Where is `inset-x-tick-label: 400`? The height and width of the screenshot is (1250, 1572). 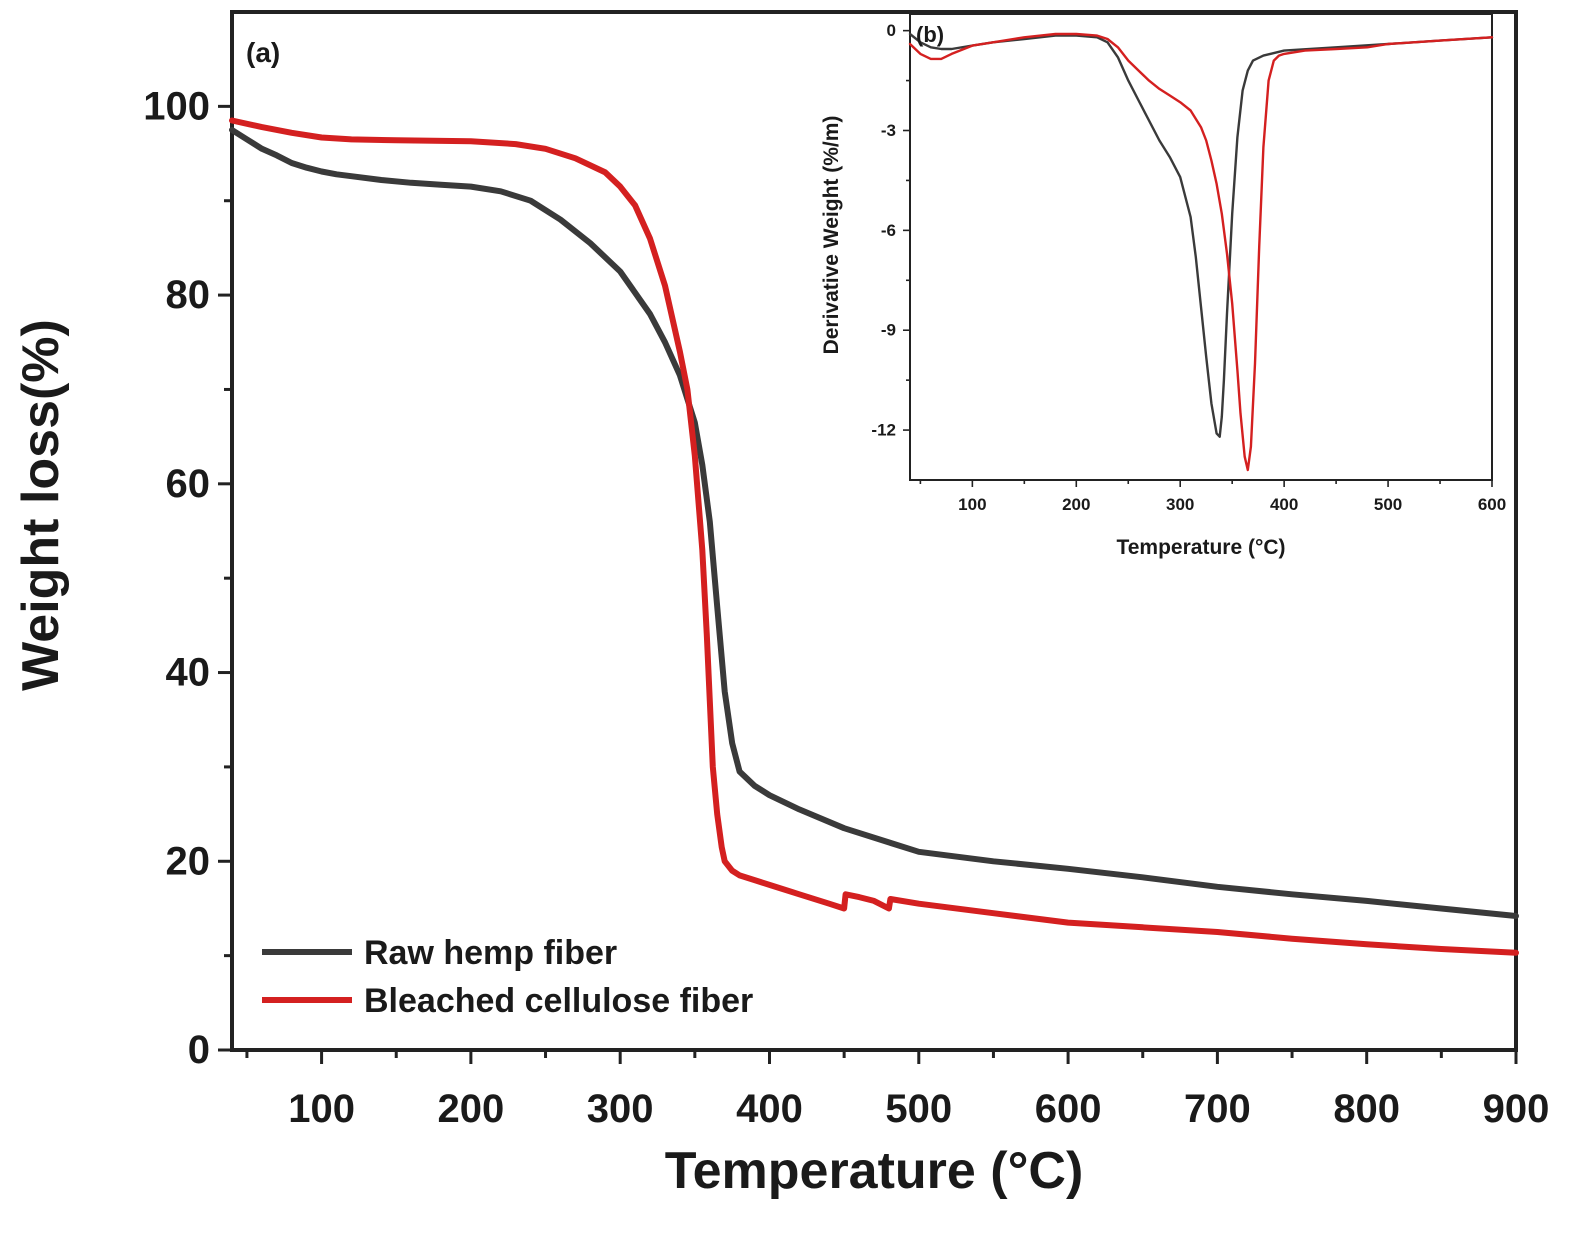
inset-x-tick-label: 400 is located at coordinates (1284, 504).